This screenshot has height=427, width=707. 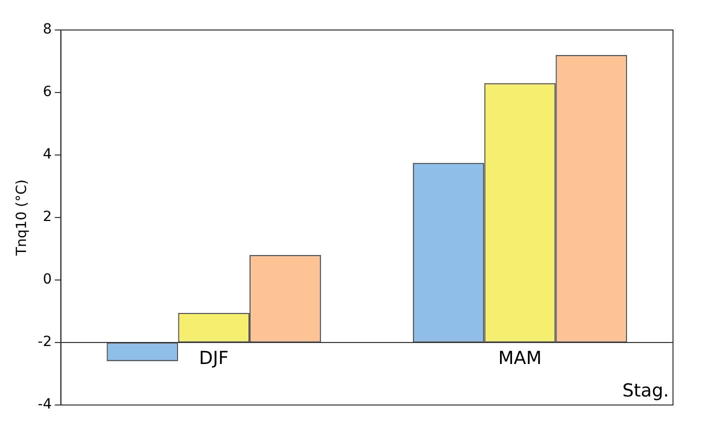 What do you see at coordinates (47, 92) in the screenshot?
I see `y-tick-label: 6` at bounding box center [47, 92].